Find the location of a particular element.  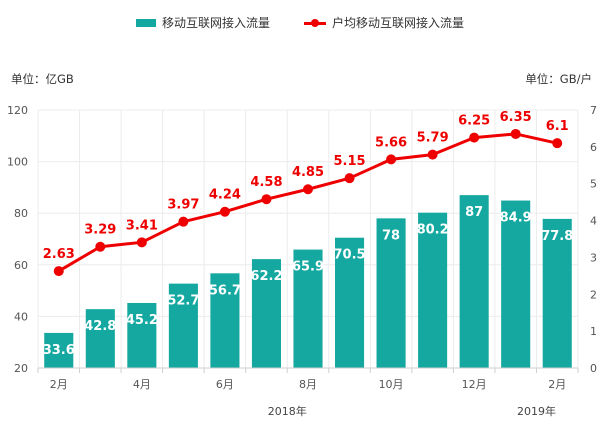

bar-value-label: 87 is located at coordinates (474, 212).